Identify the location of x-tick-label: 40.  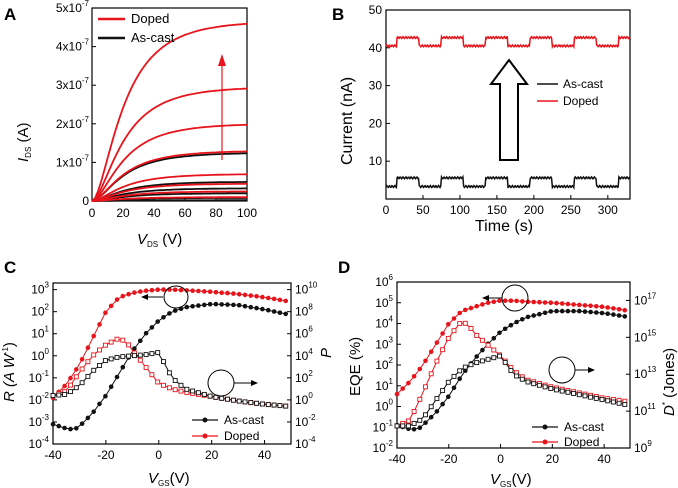
(154, 213).